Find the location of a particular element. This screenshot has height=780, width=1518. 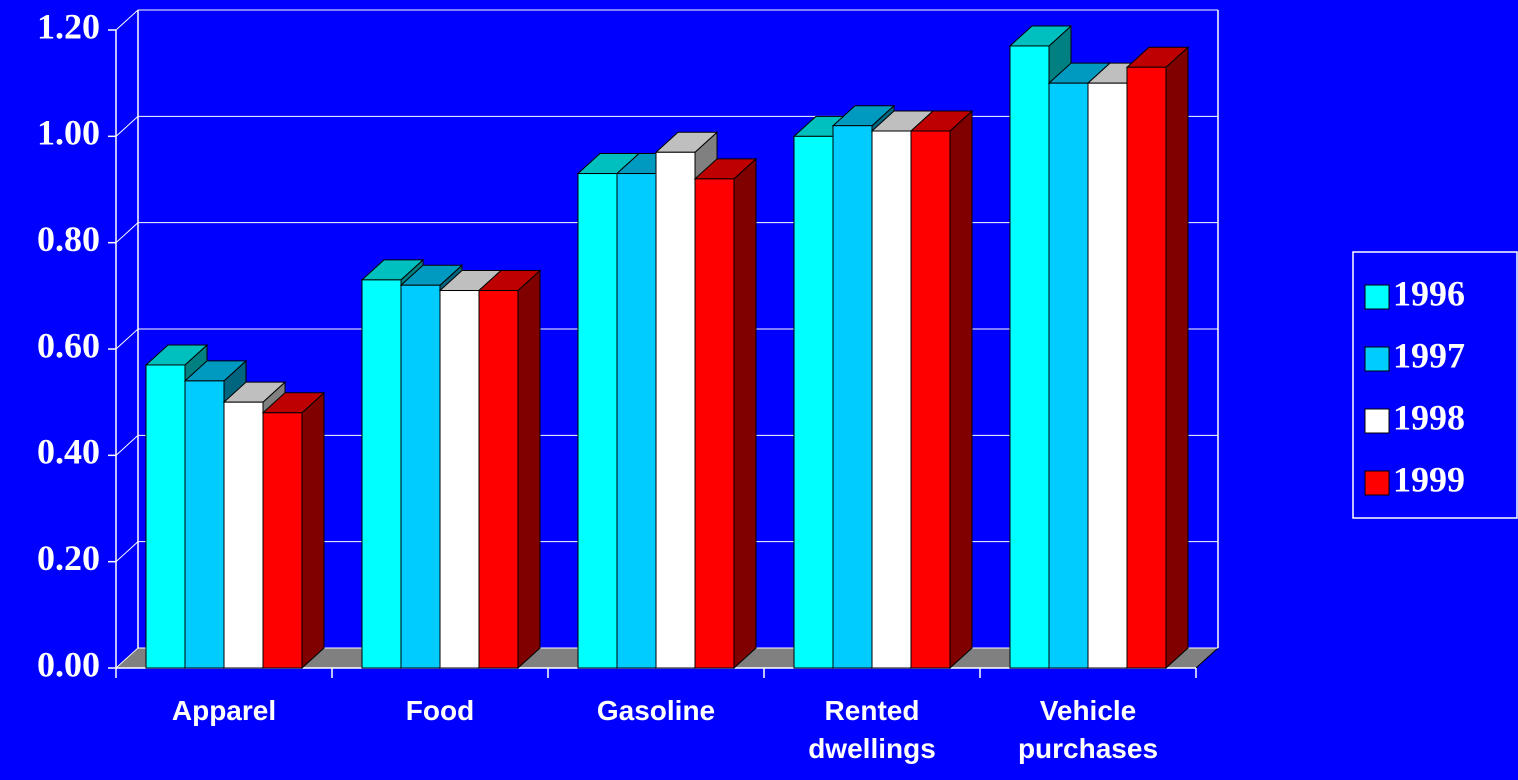

x-tick-label: Apparel is located at coordinates (224, 710).